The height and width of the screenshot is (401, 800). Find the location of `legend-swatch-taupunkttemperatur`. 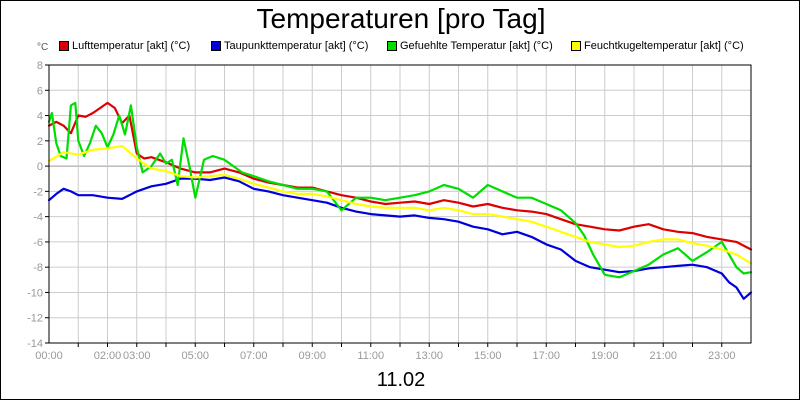

legend-swatch-taupunkttemperatur is located at coordinates (216, 46).